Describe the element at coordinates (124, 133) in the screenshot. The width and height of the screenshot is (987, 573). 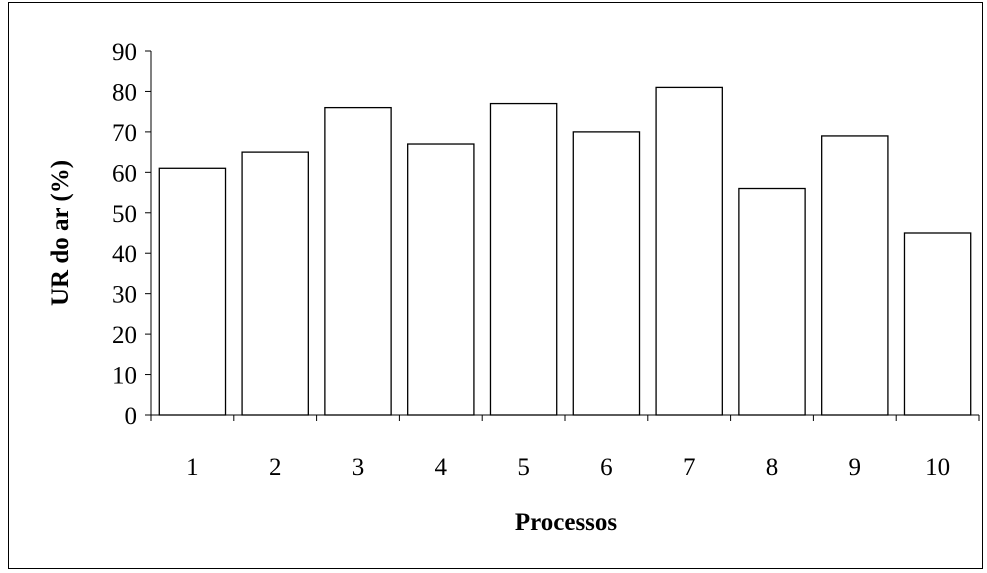
I see `y-tick-label: 70` at that location.